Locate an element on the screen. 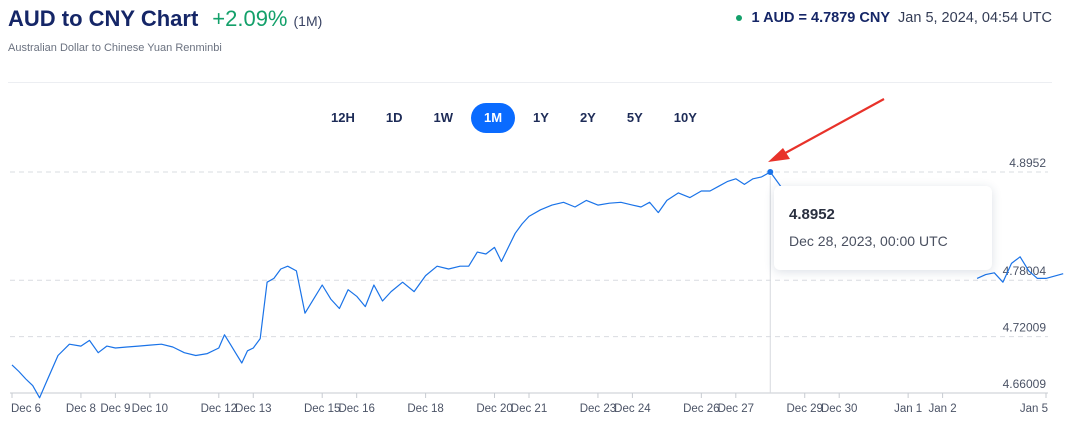 The image size is (1080, 445). change-percent: +2.09% is located at coordinates (250, 18).